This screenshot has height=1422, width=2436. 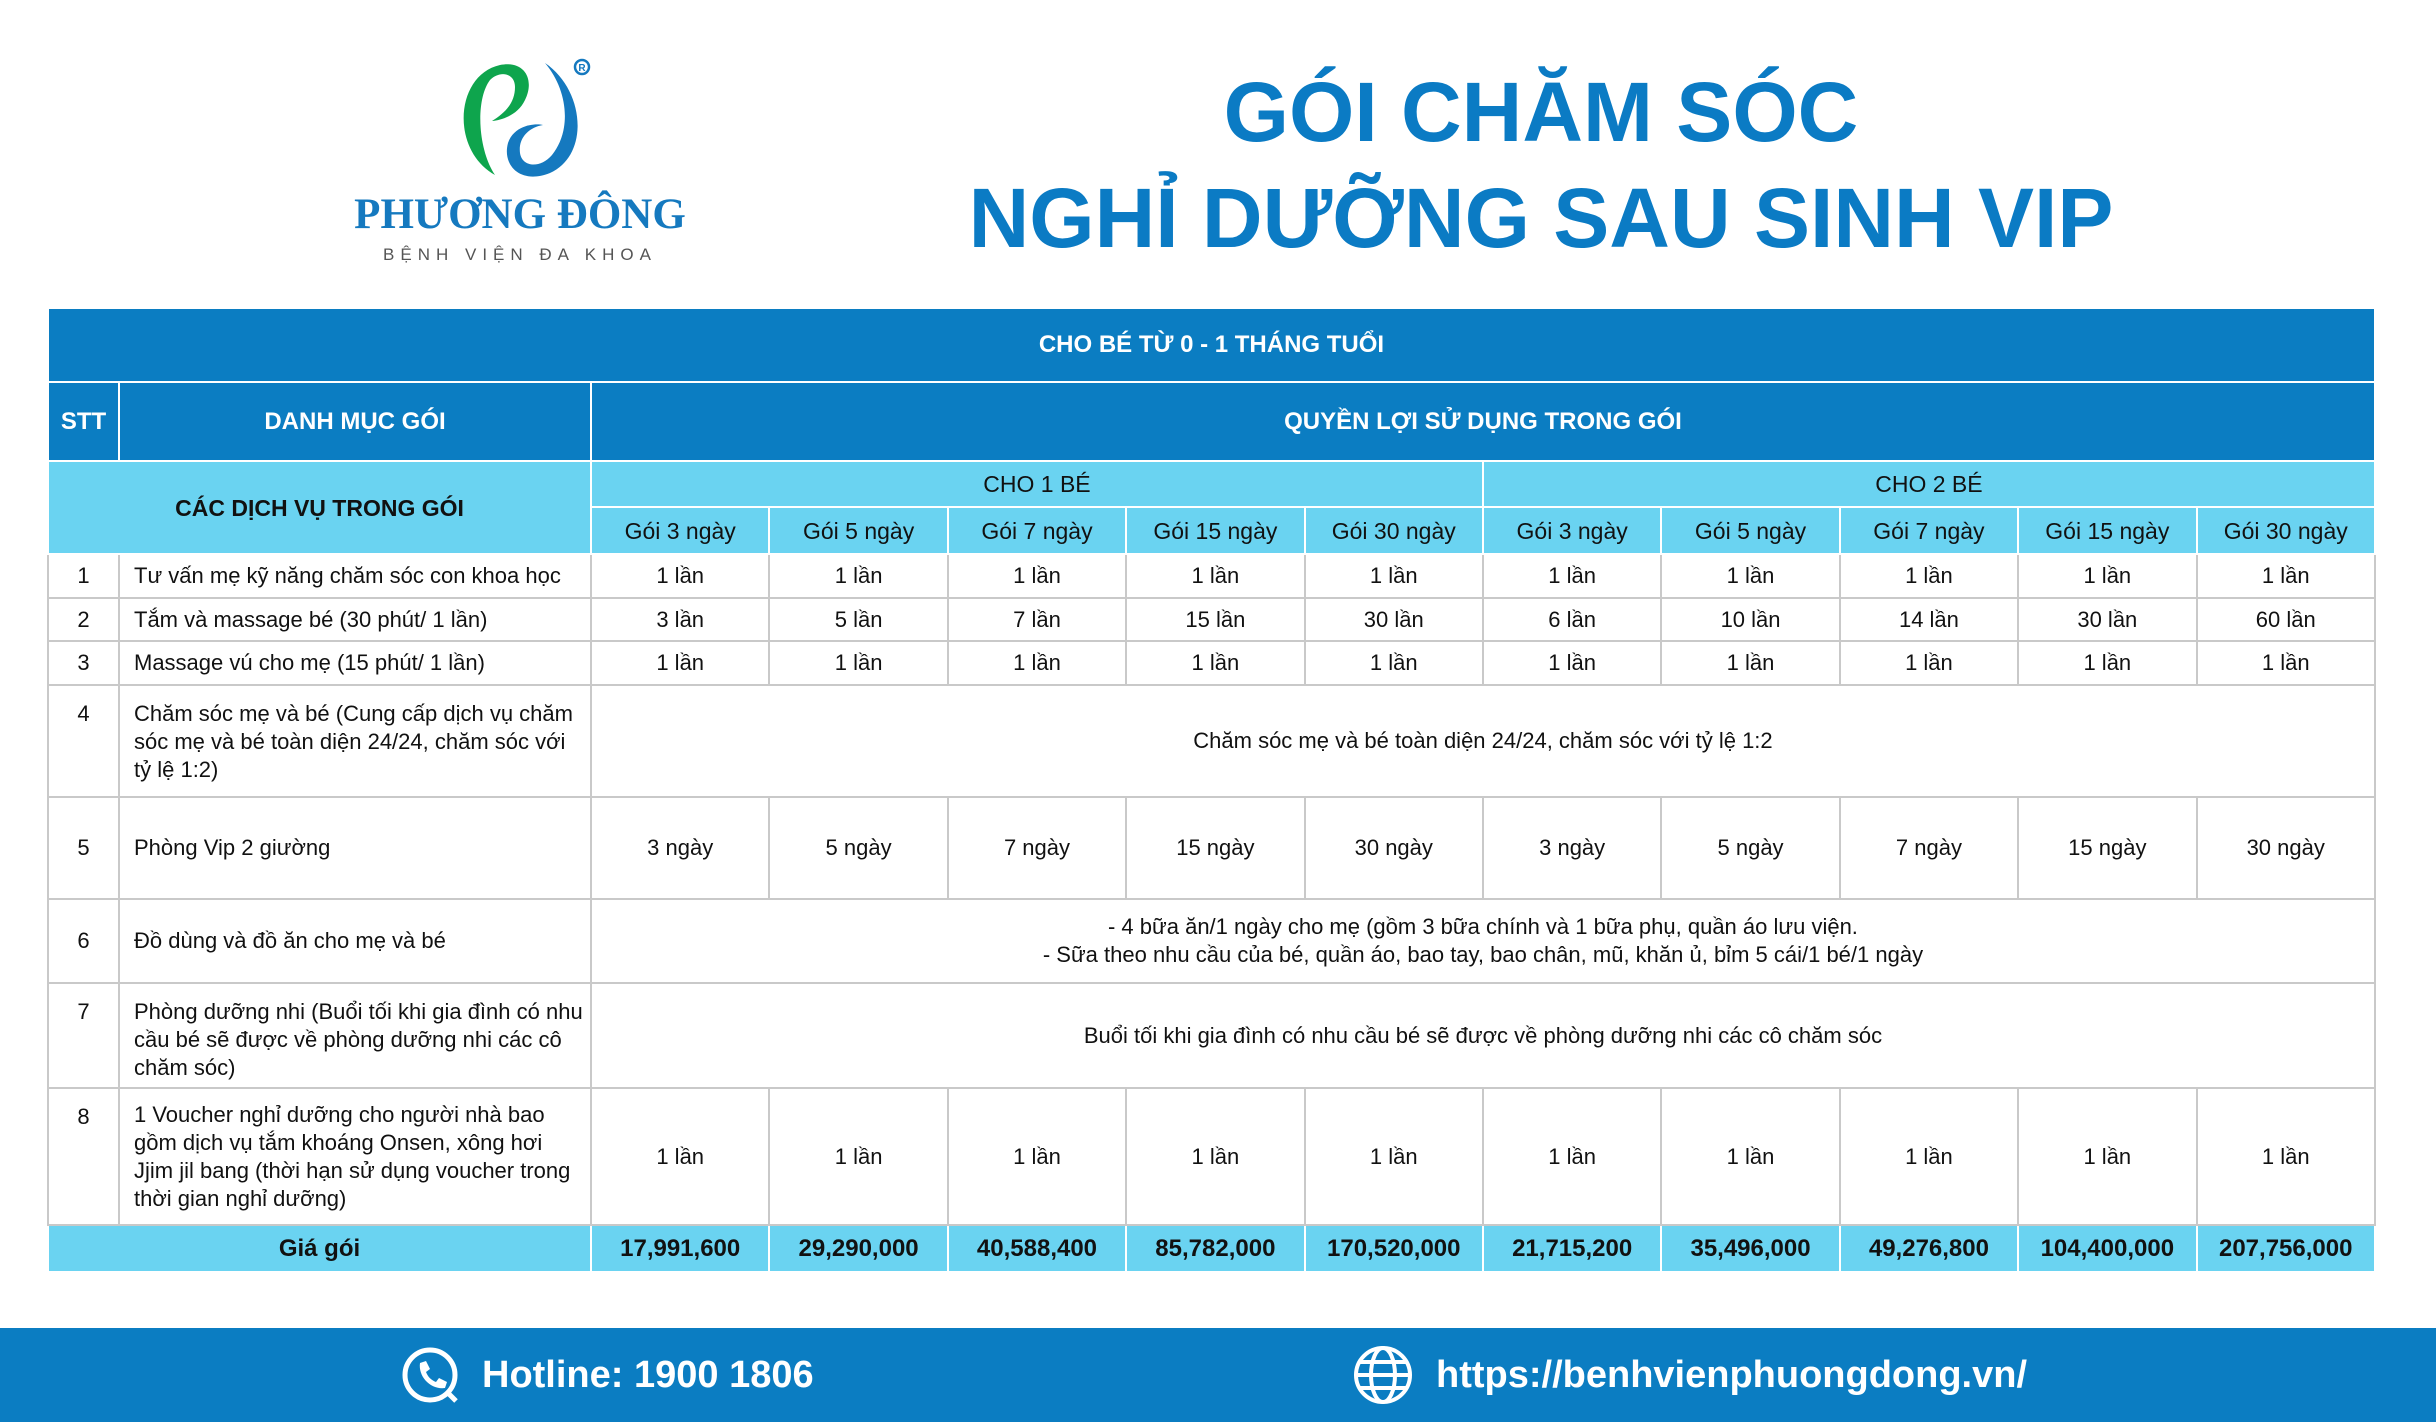 What do you see at coordinates (2107, 1248) in the screenshot?
I see `price-cell: 104,400,000` at bounding box center [2107, 1248].